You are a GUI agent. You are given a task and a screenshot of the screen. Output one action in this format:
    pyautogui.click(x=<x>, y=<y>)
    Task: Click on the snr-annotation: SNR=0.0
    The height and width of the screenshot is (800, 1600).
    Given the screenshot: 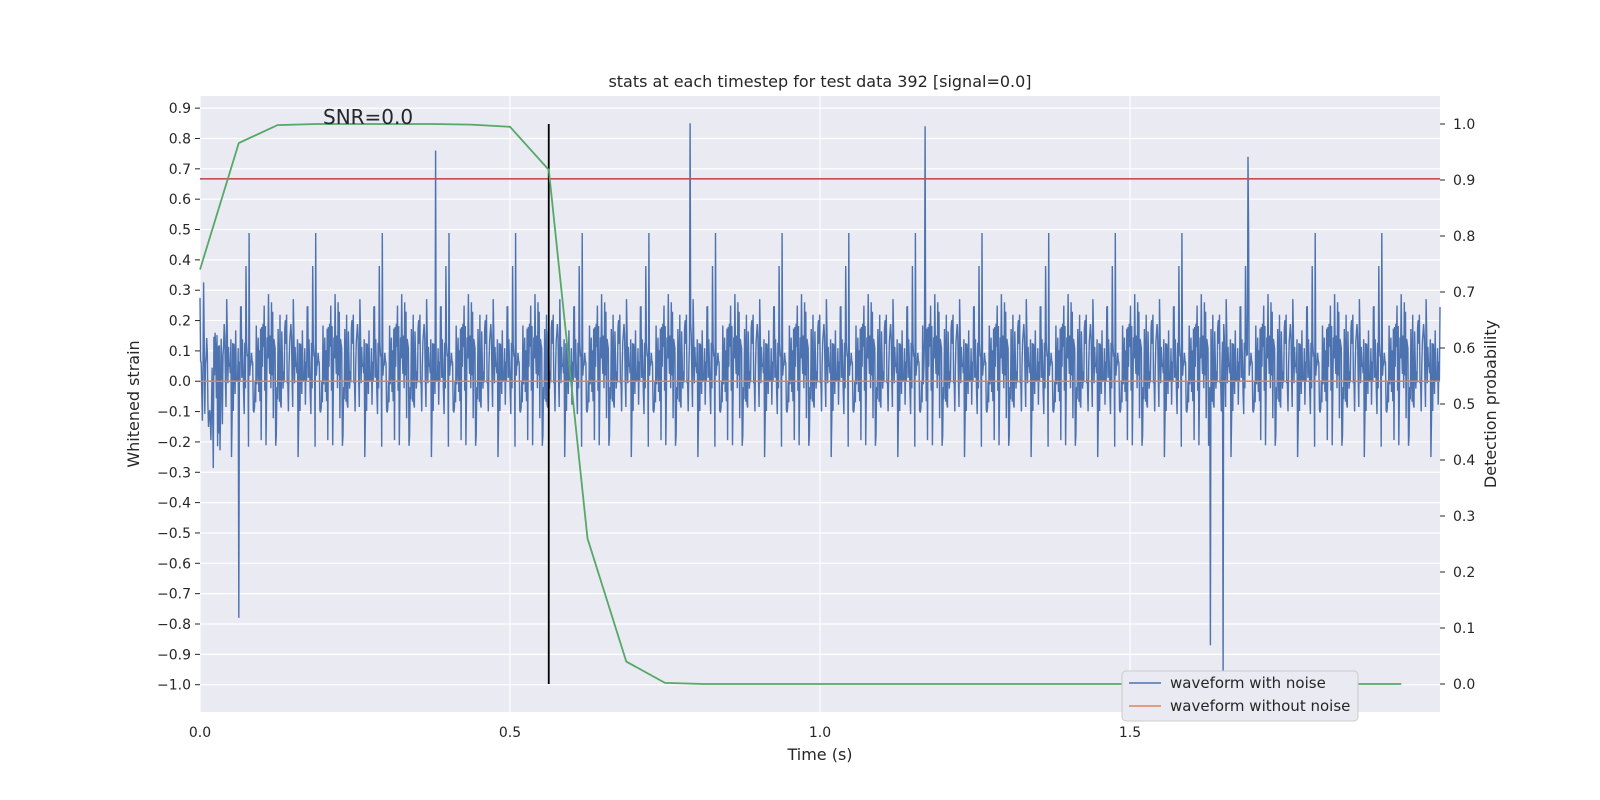 What is the action you would take?
    pyautogui.click(x=368, y=117)
    